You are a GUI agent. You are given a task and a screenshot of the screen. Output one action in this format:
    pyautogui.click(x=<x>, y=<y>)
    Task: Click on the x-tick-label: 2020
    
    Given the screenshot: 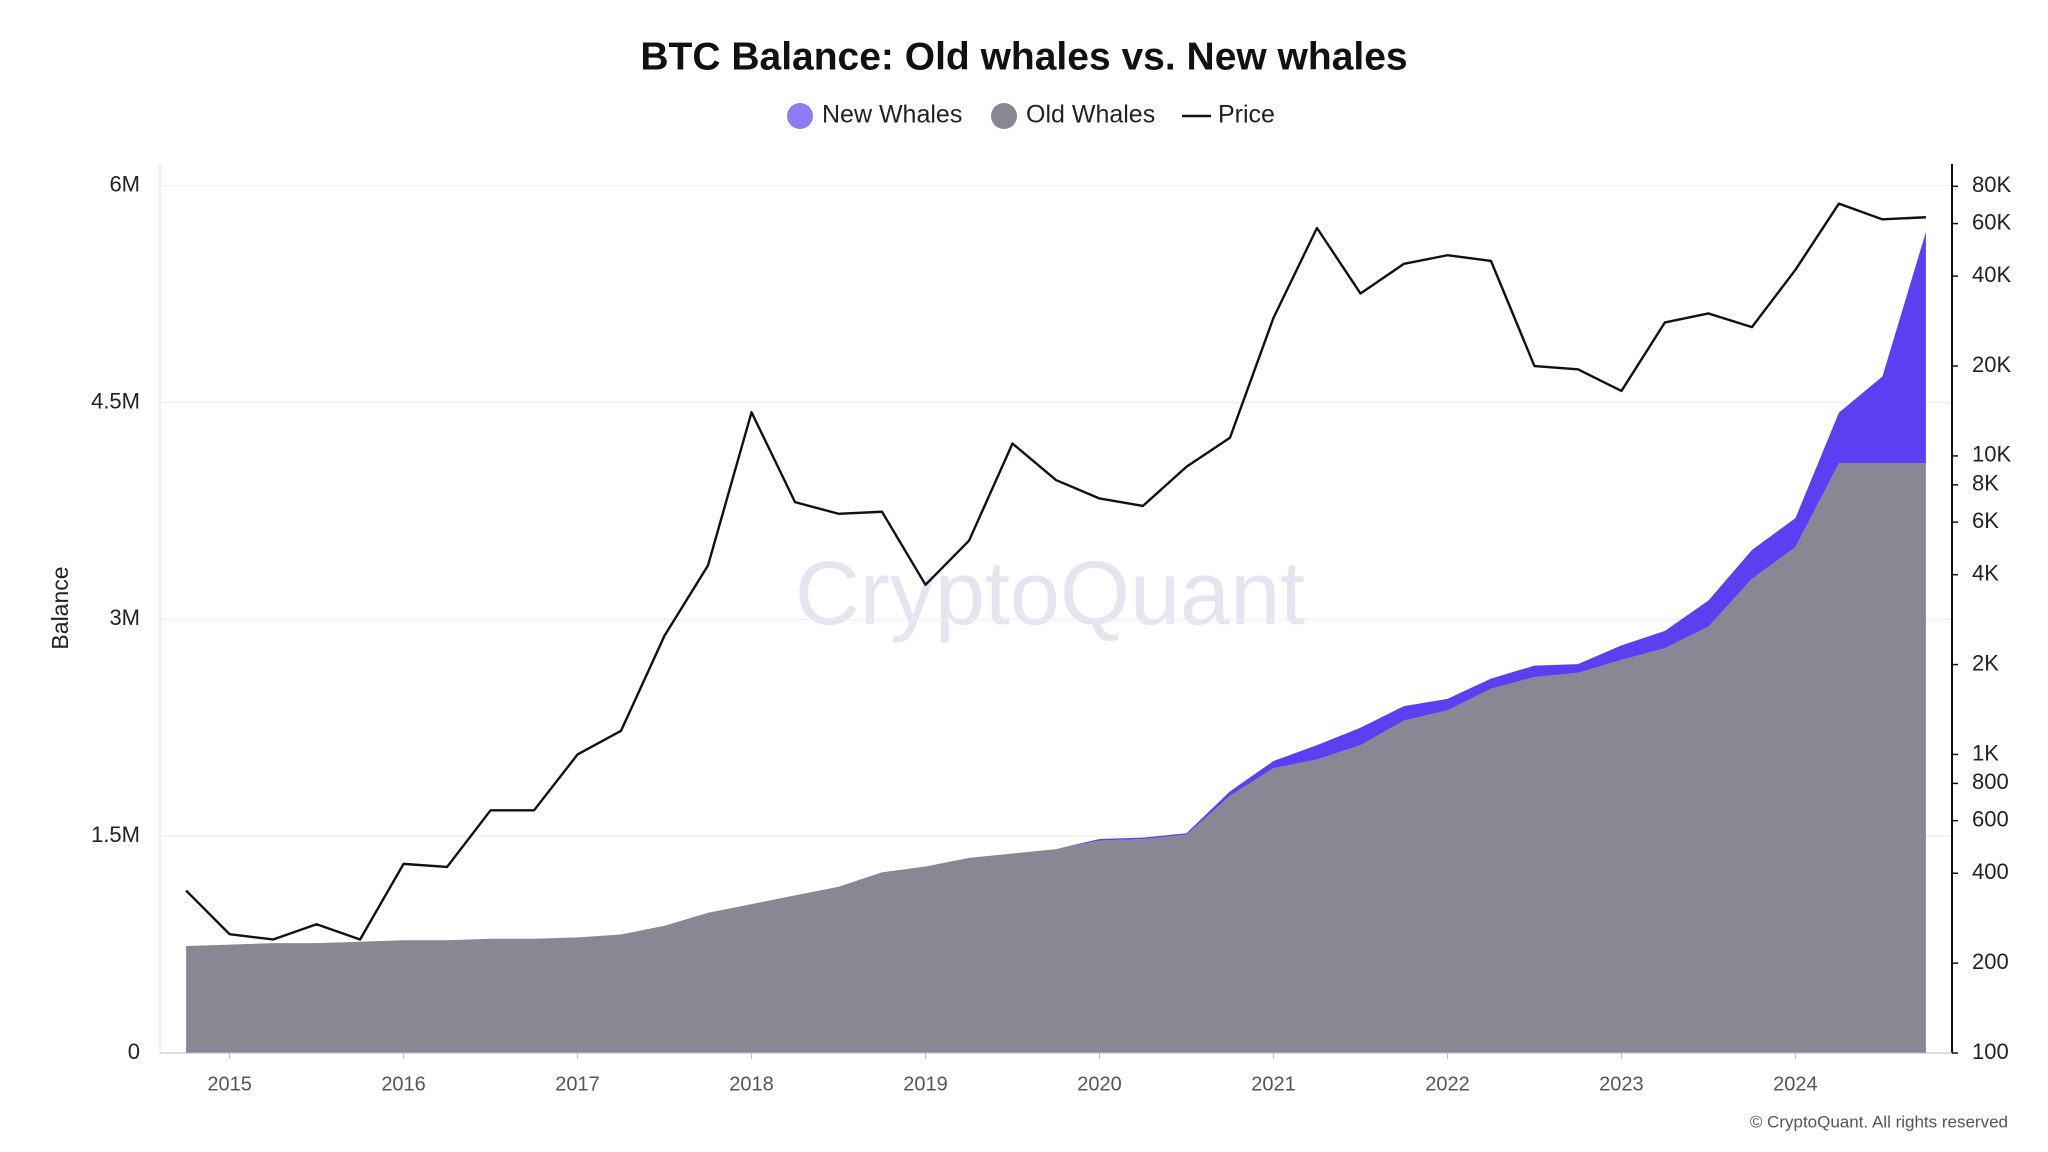 What is the action you would take?
    pyautogui.click(x=1099, y=1084)
    